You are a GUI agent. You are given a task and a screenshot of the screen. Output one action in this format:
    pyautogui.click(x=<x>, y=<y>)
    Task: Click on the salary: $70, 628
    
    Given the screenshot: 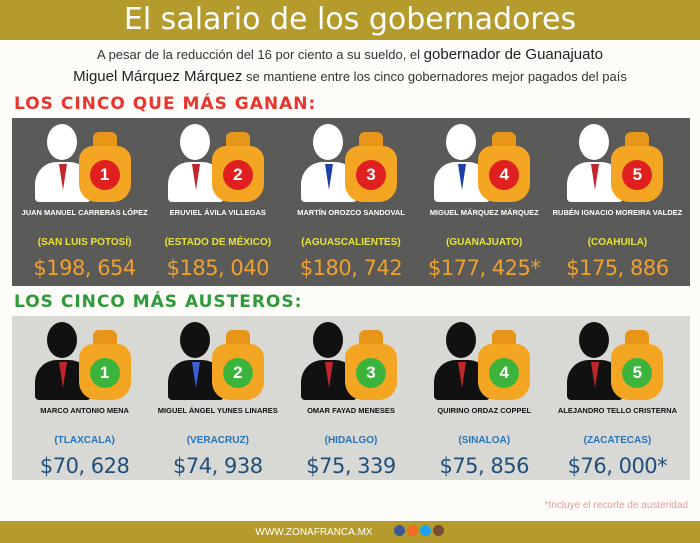 What is the action you would take?
    pyautogui.click(x=84, y=466)
    